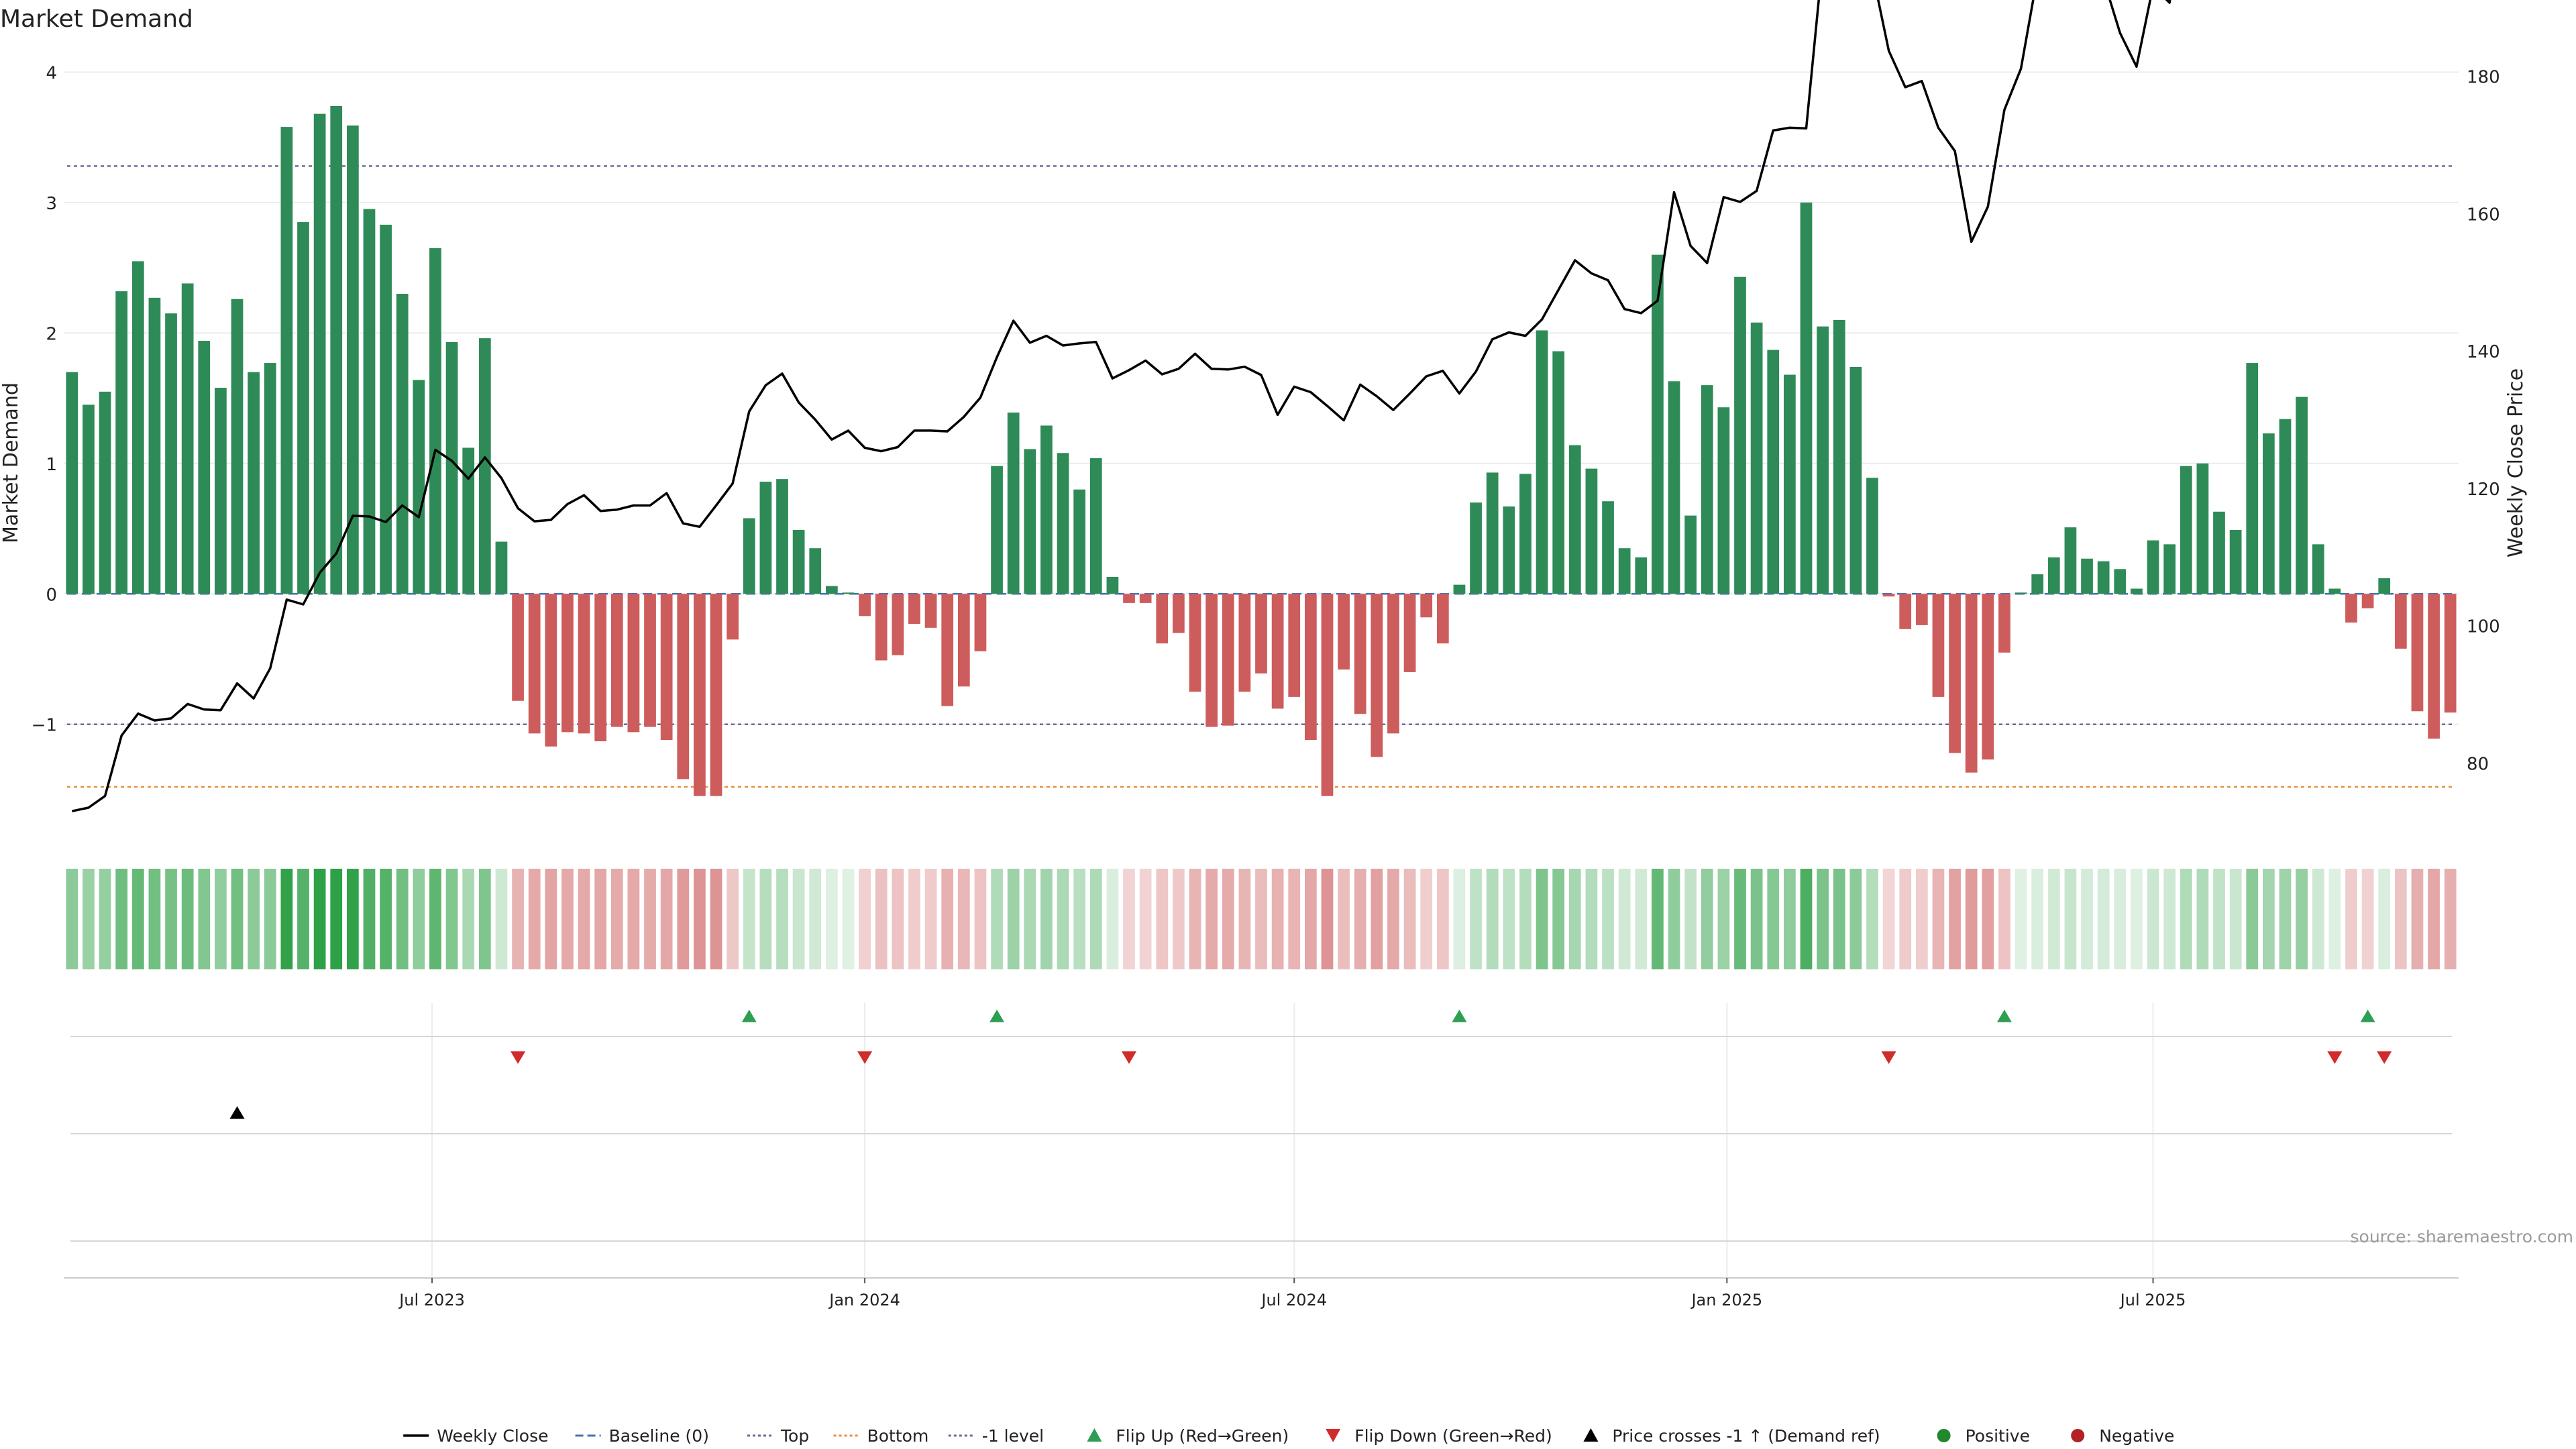 The width and height of the screenshot is (2576, 1449). Describe the element at coordinates (1094, 1435) in the screenshot. I see `legend-swatch-triangle-up` at that location.